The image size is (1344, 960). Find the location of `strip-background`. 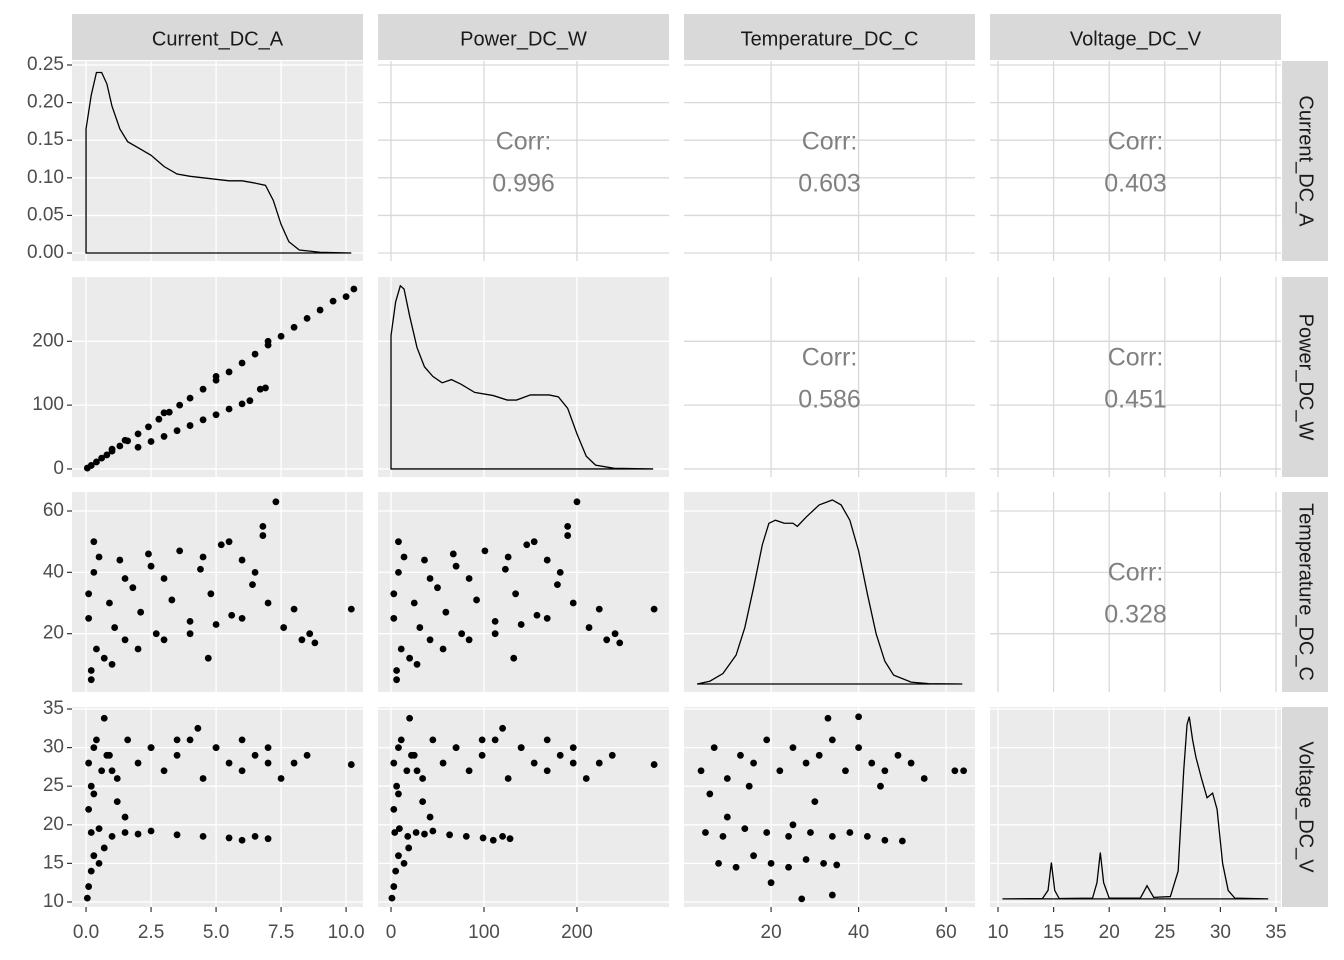

strip-background is located at coordinates (1305, 377).